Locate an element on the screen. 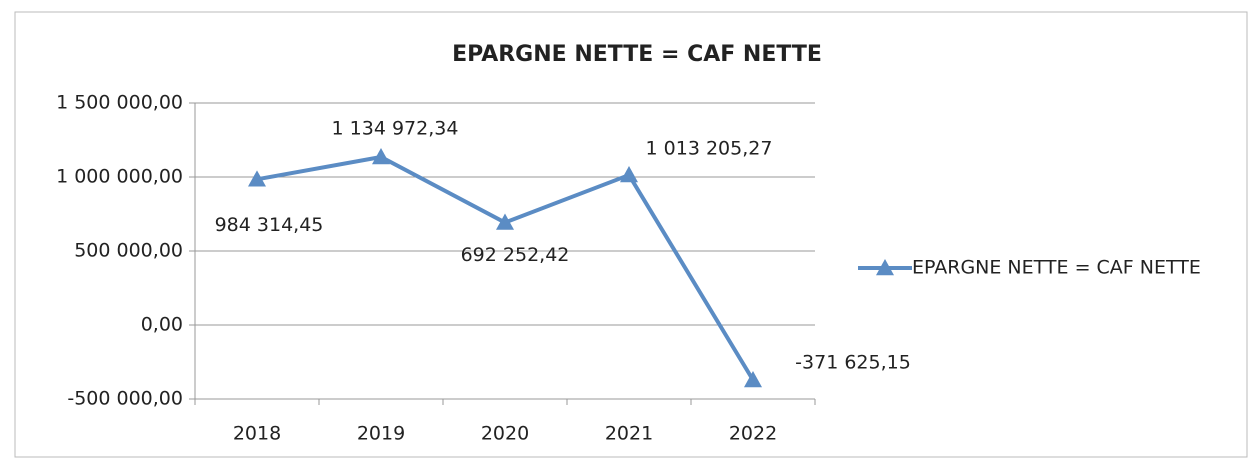 This screenshot has width=1254, height=461. x-tick-label: 2021 is located at coordinates (629, 434).